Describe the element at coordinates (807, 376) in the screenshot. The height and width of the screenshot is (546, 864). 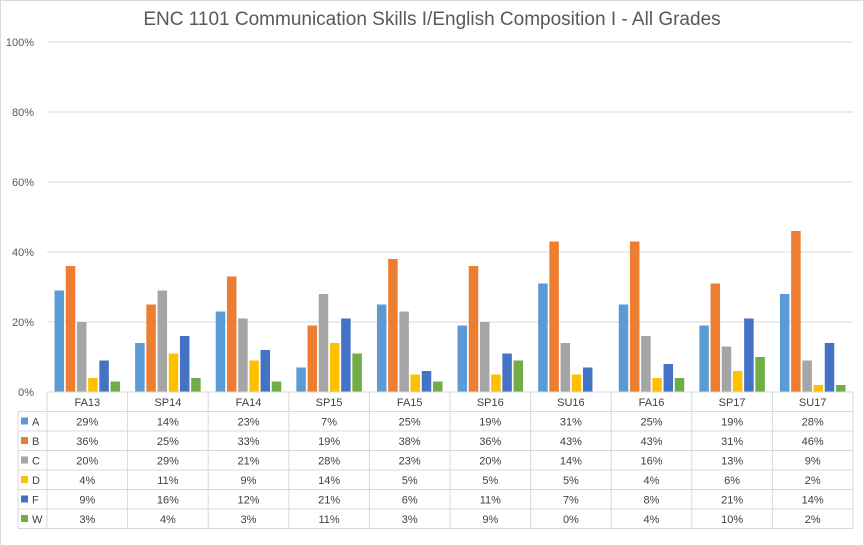
I see `bar-C-SU17` at that location.